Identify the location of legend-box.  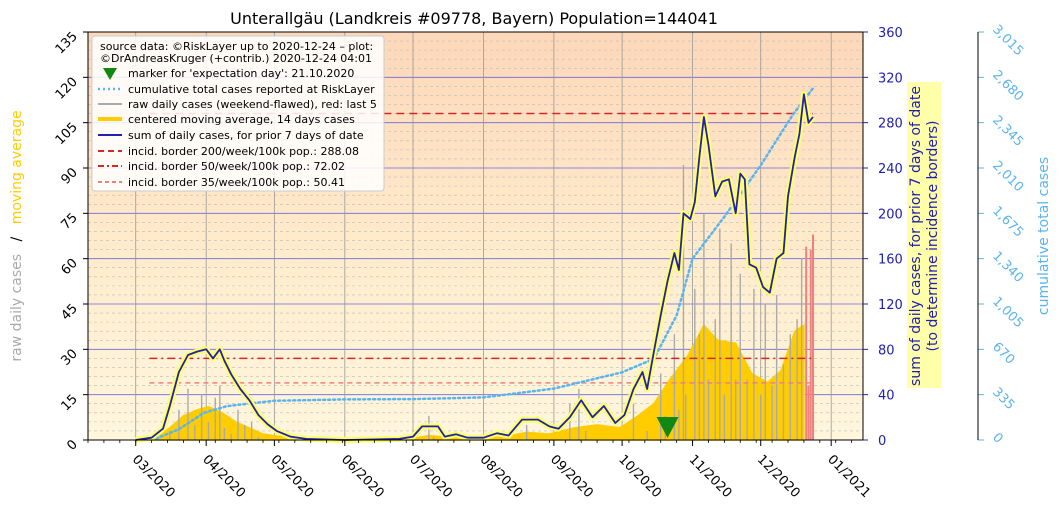
(238, 113).